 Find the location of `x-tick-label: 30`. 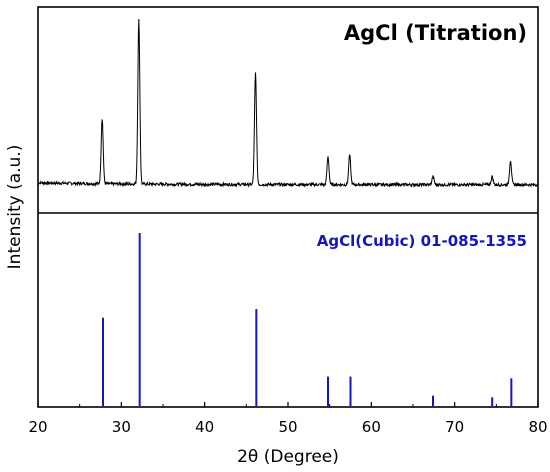

x-tick-label: 30 is located at coordinates (121, 427).